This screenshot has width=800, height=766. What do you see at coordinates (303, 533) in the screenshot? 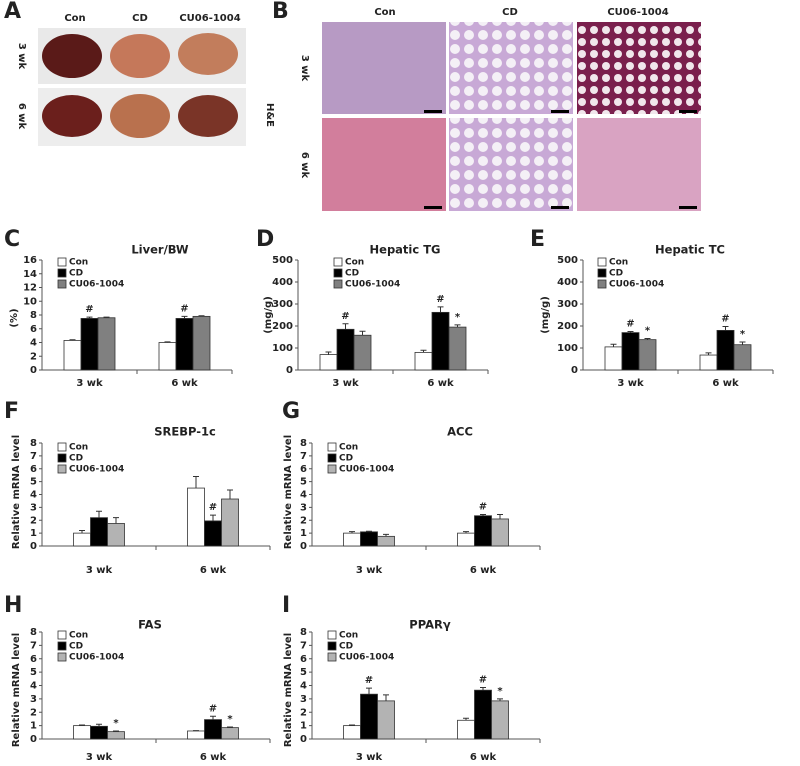
I see `y-tick-label: 1` at bounding box center [303, 533].